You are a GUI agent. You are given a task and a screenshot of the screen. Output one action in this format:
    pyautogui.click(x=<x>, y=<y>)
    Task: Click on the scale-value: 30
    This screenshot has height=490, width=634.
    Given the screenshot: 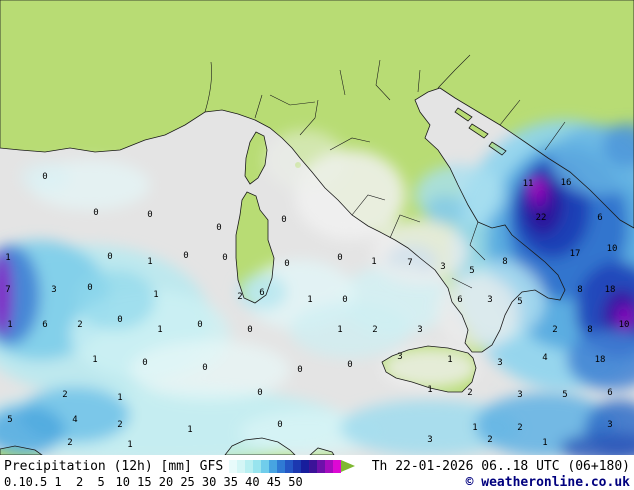 What is the action you would take?
    pyautogui.click(x=209, y=482)
    